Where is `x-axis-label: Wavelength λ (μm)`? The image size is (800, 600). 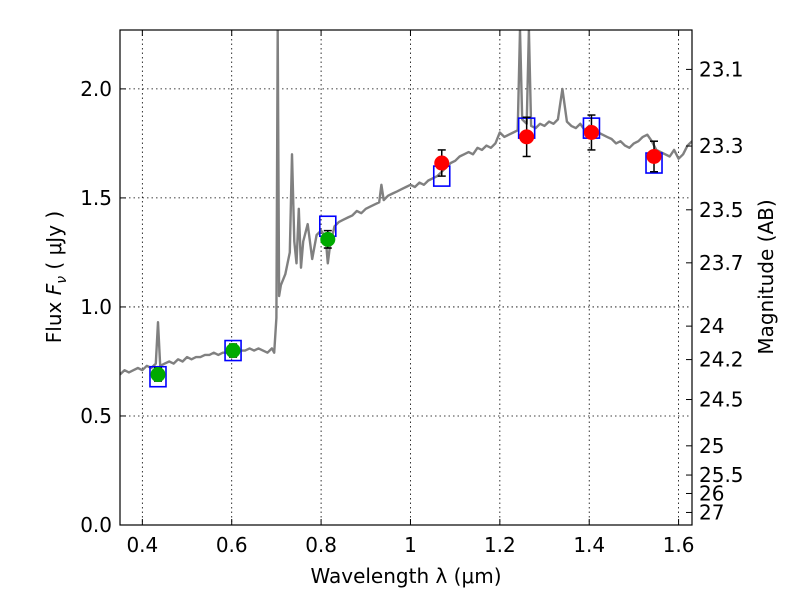
x-axis-label: Wavelength λ (μm) is located at coordinates (405, 576).